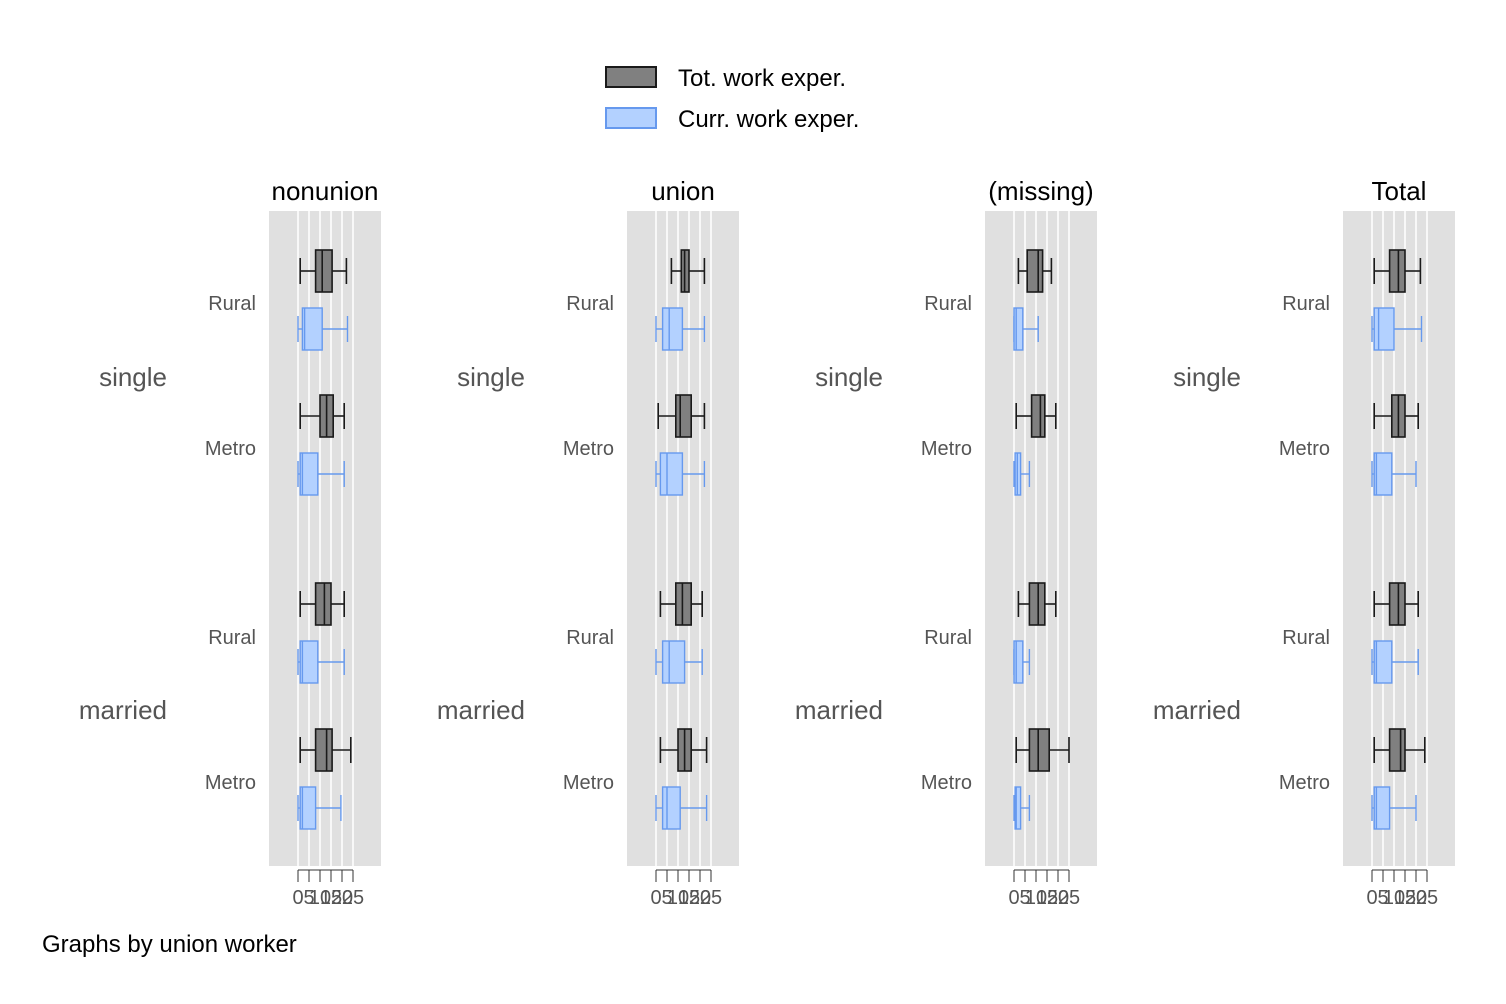 Image resolution: width=1506 pixels, height=1004 pixels. What do you see at coordinates (762, 78) in the screenshot?
I see `legend-label: Tot. work exper.` at bounding box center [762, 78].